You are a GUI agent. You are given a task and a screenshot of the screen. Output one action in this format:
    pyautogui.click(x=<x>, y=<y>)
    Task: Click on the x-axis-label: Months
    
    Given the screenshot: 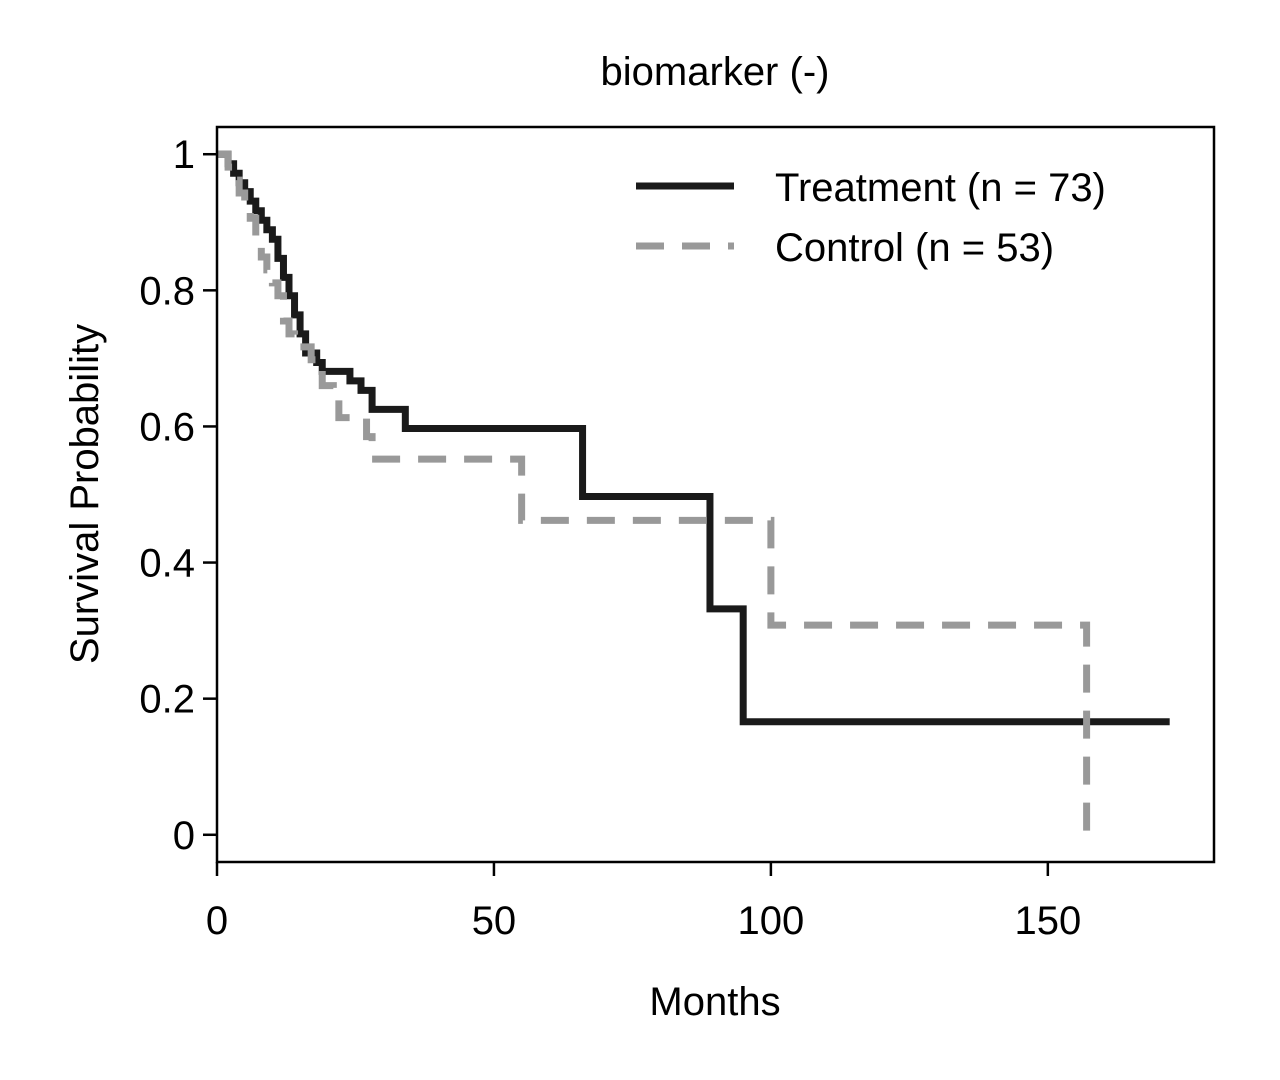 What is the action you would take?
    pyautogui.click(x=714, y=1002)
    